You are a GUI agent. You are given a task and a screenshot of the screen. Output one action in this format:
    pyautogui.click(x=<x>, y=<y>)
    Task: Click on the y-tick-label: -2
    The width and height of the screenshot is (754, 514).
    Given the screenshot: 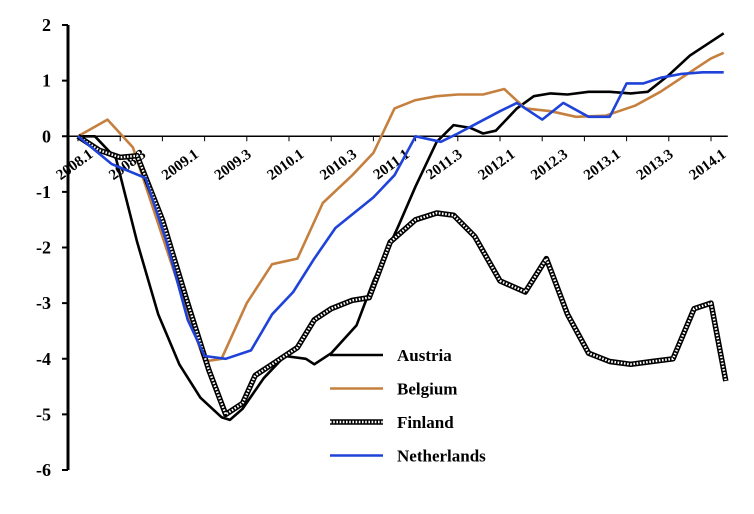 What is the action you would take?
    pyautogui.click(x=43, y=248)
    